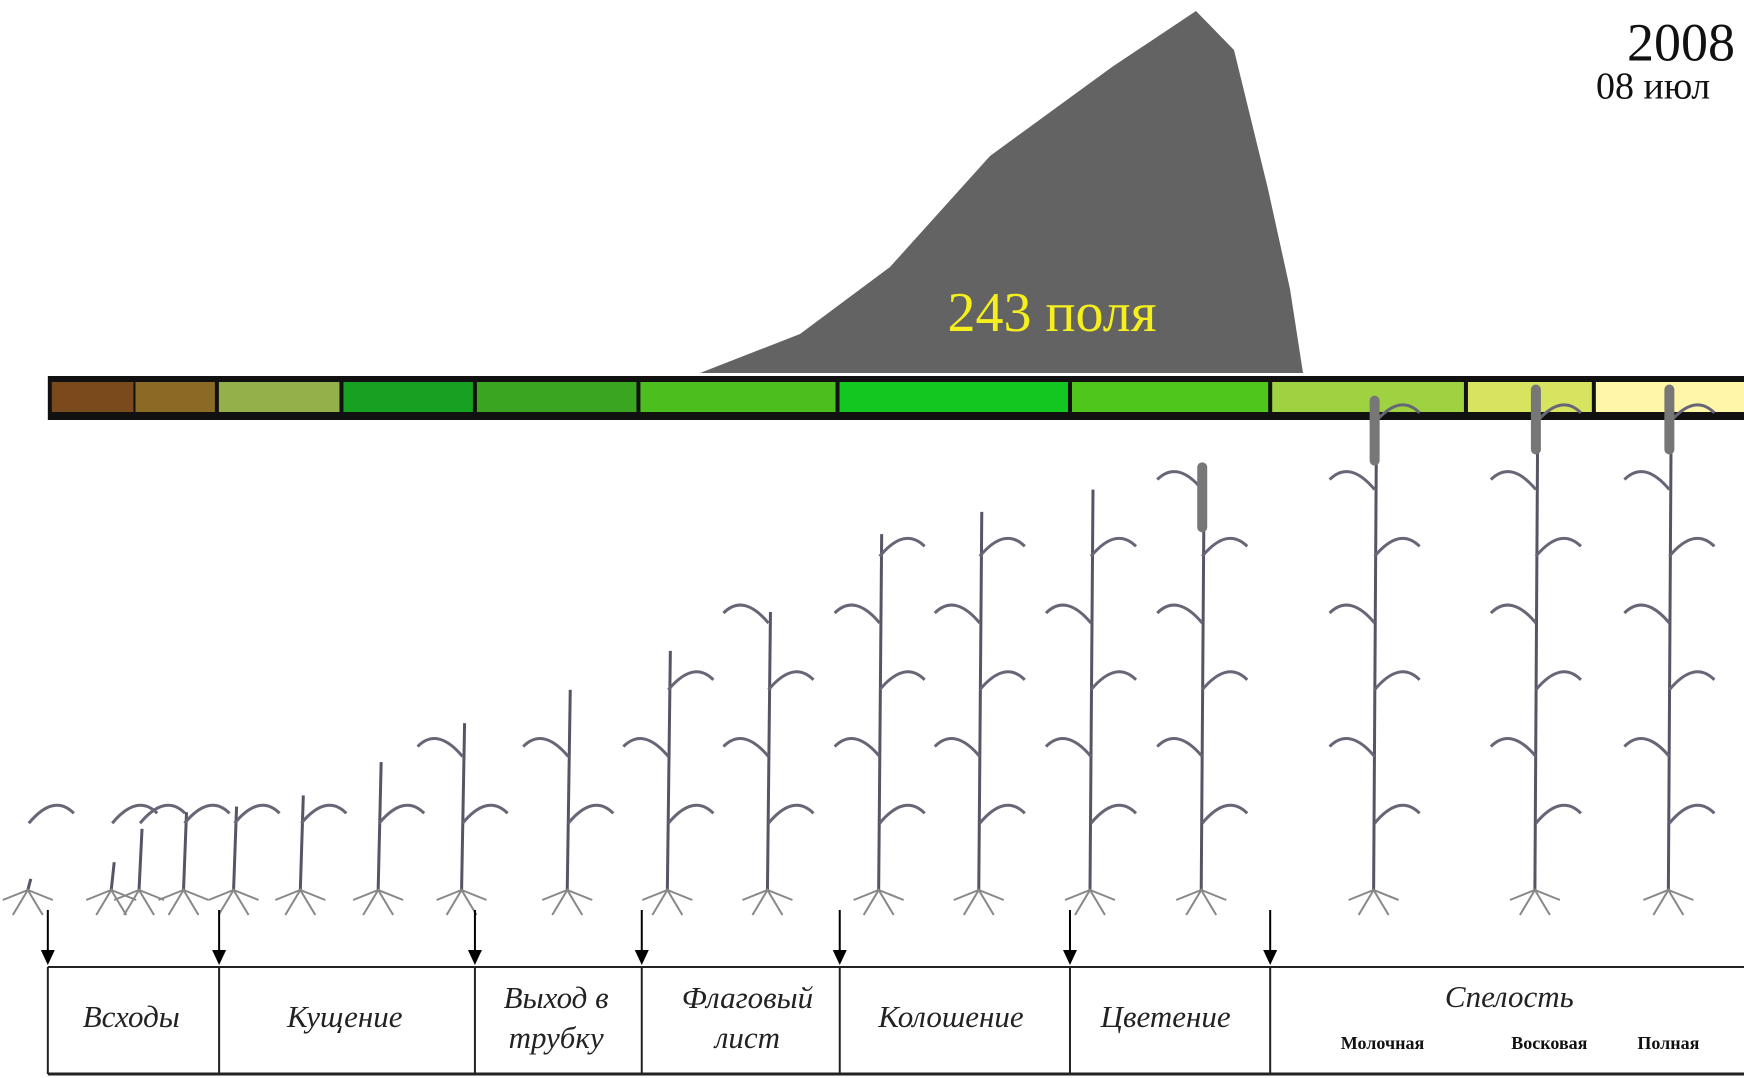 The width and height of the screenshot is (1744, 1078). Describe the element at coordinates (556, 997) in the screenshot. I see `stage-label: Выход в` at that location.